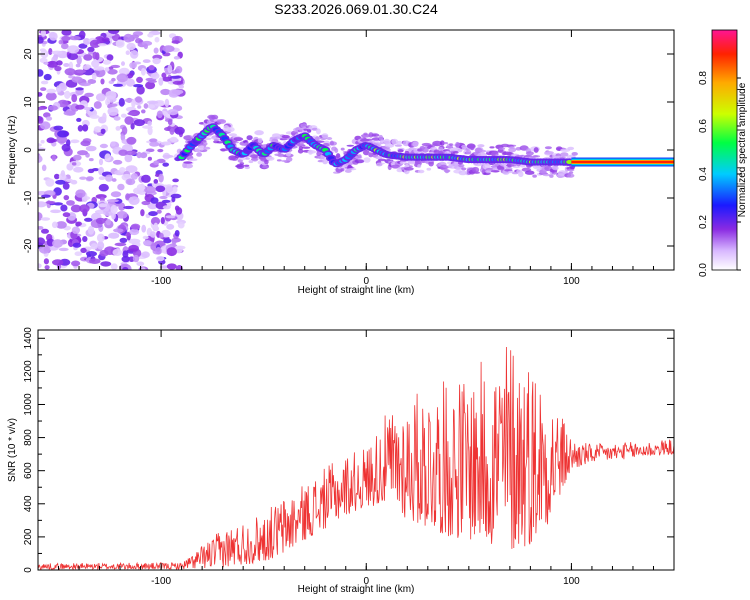  What do you see at coordinates (28, 371) in the screenshot?
I see `y-tick-label: 1200` at bounding box center [28, 371].